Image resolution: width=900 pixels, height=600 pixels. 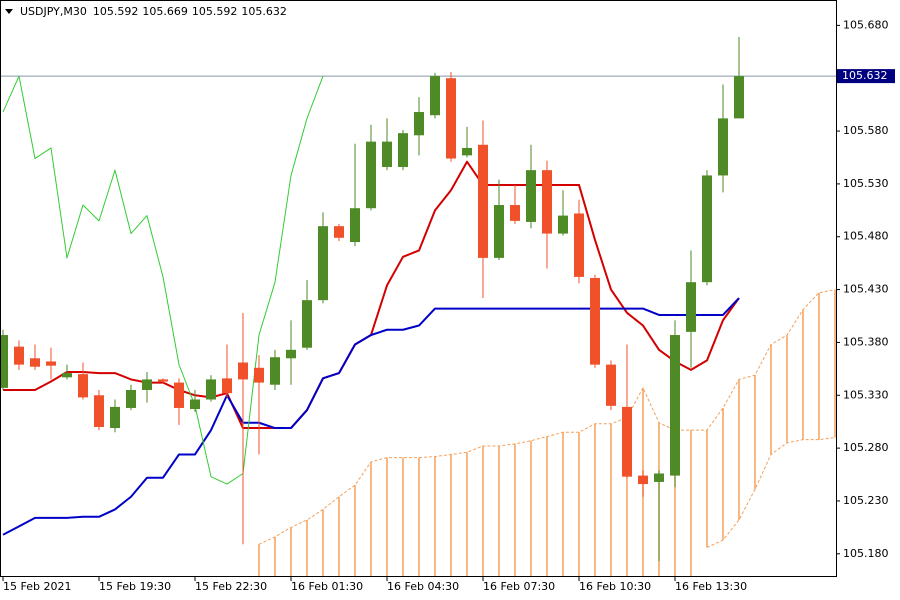 What do you see at coordinates (9, 11) in the screenshot?
I see `menu-triangle` at bounding box center [9, 11].